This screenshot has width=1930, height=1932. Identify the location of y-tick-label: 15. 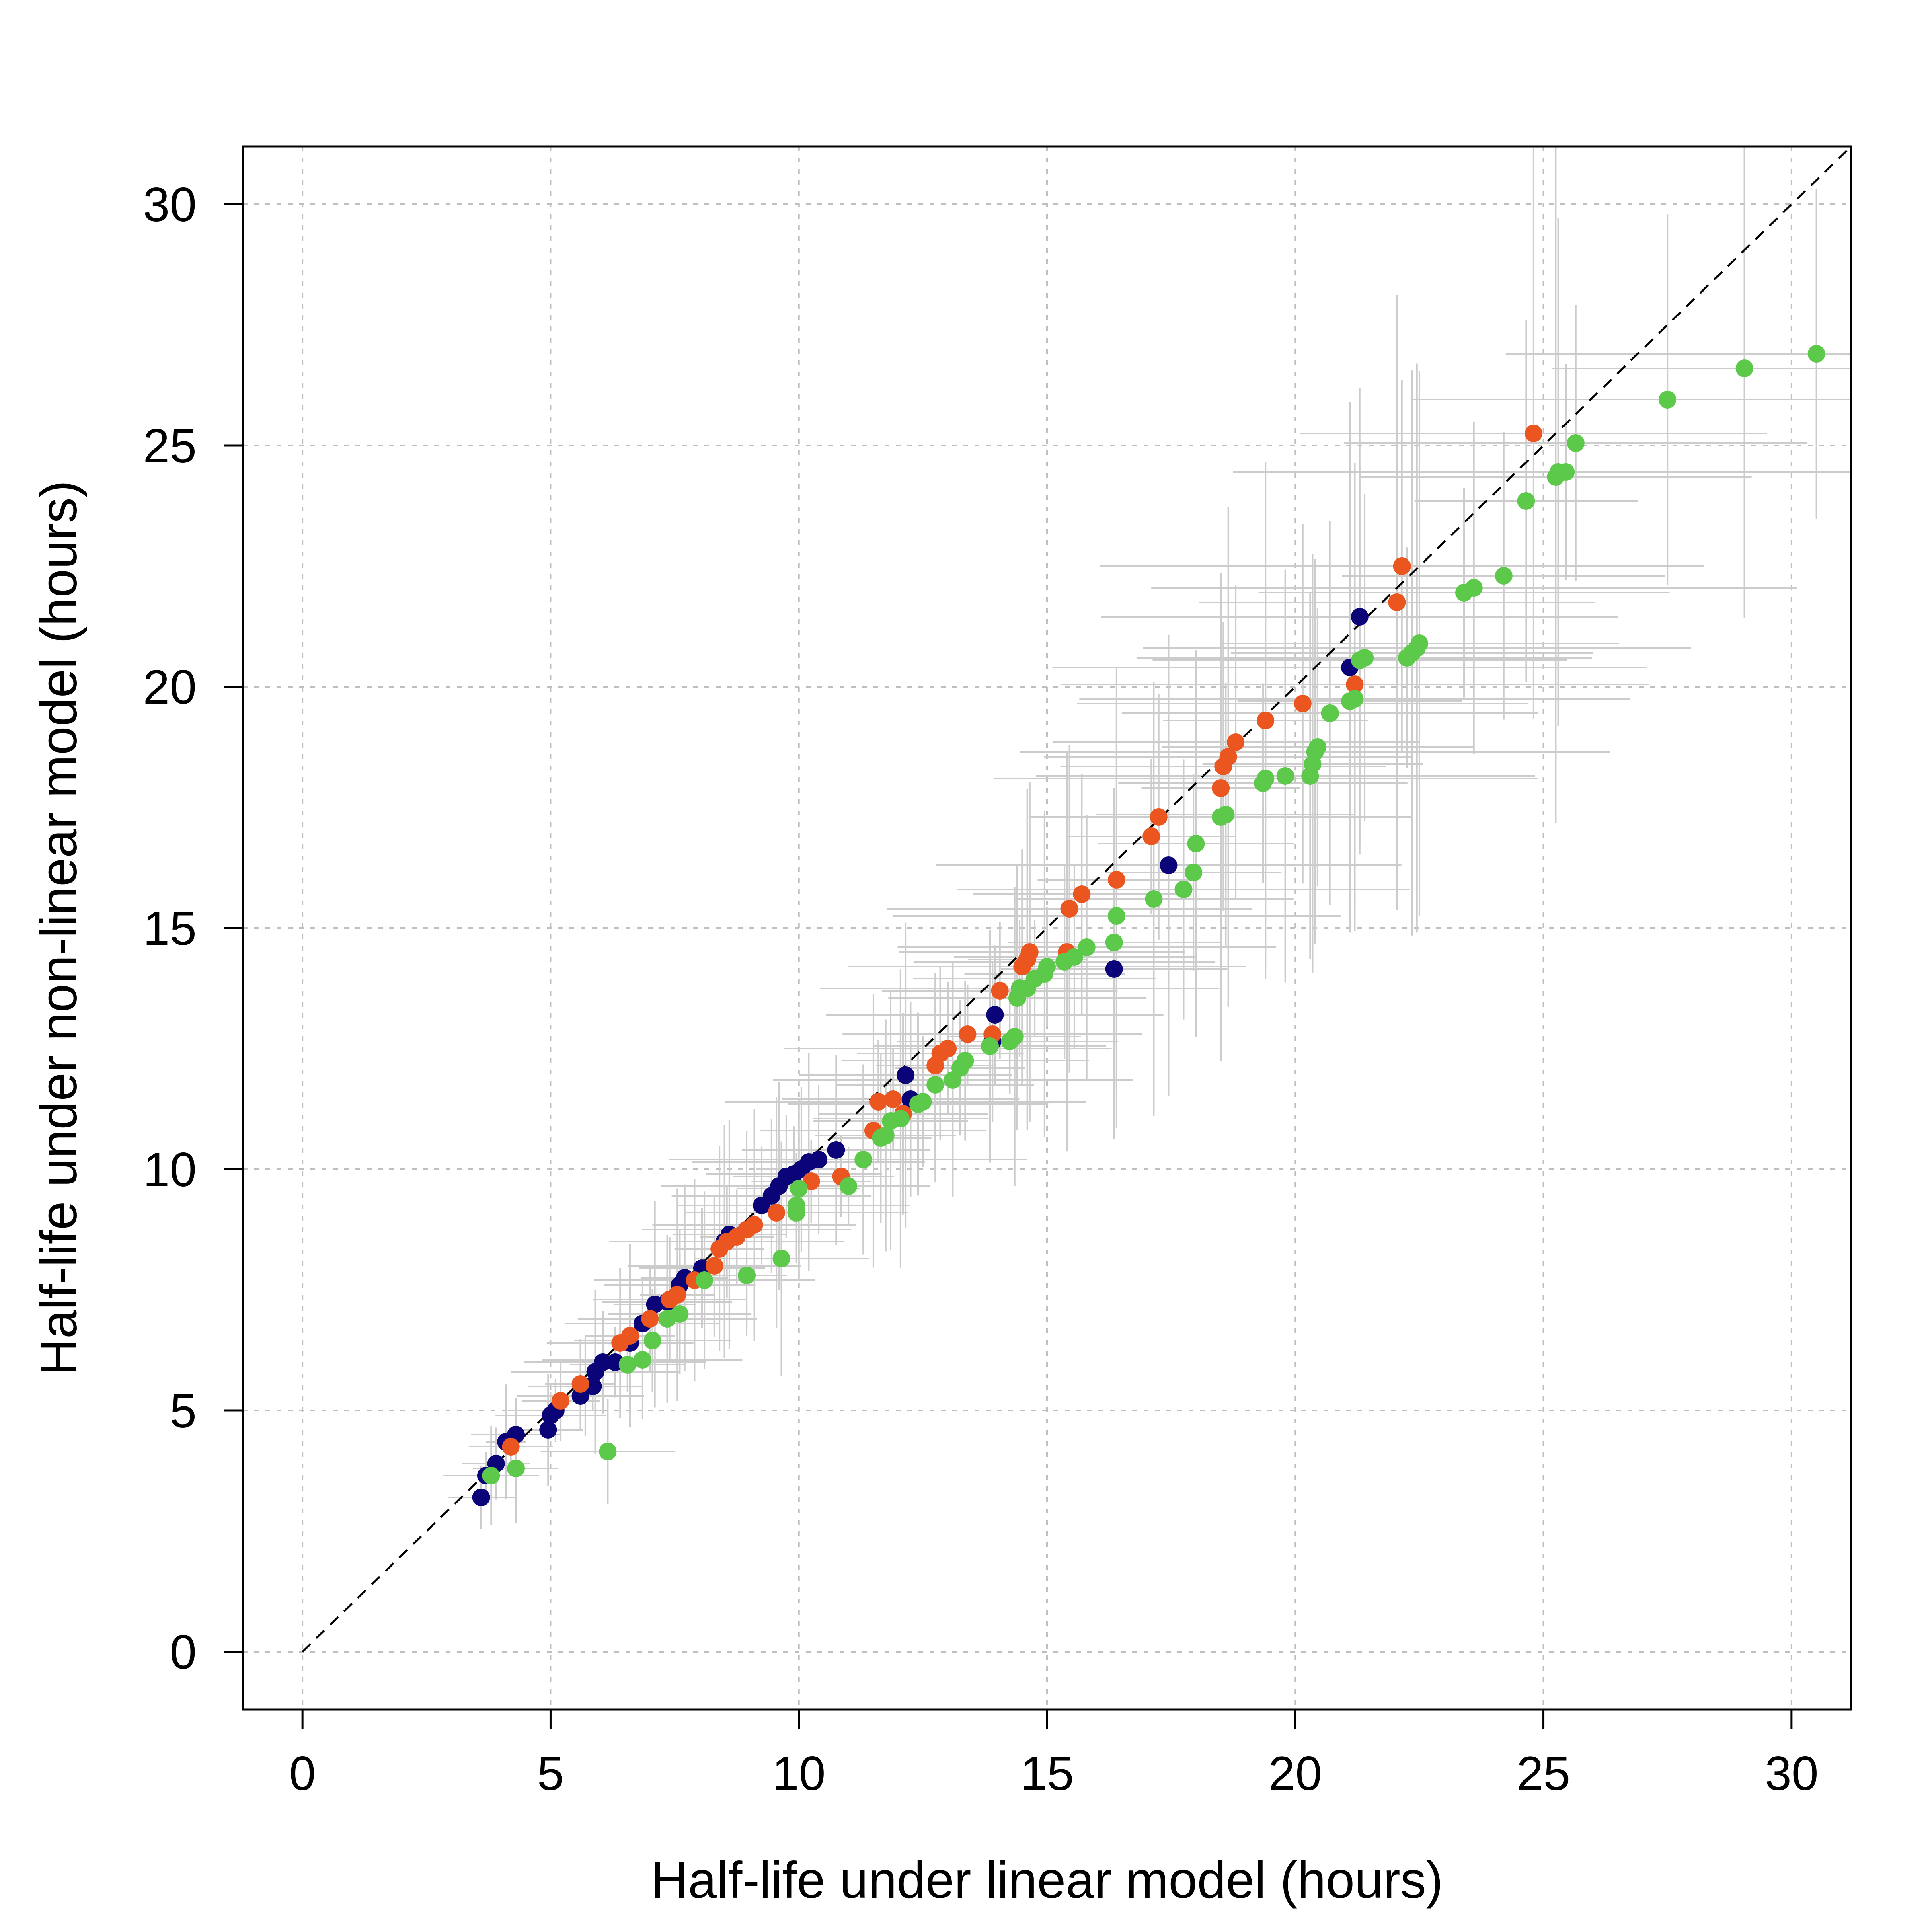
(170, 928).